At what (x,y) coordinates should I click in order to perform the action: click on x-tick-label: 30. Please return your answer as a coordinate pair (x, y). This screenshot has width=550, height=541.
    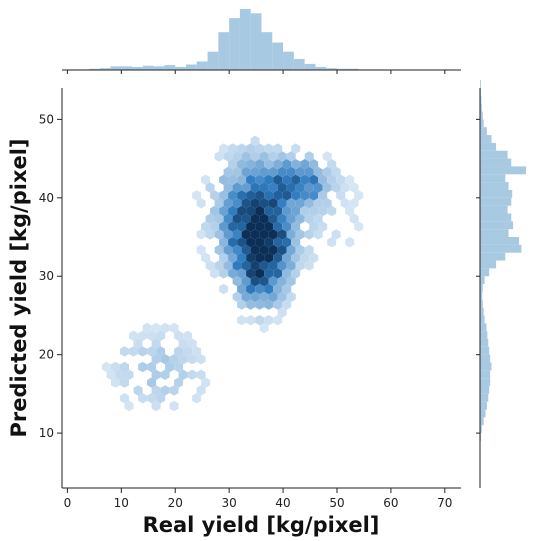
    Looking at the image, I should click on (229, 503).